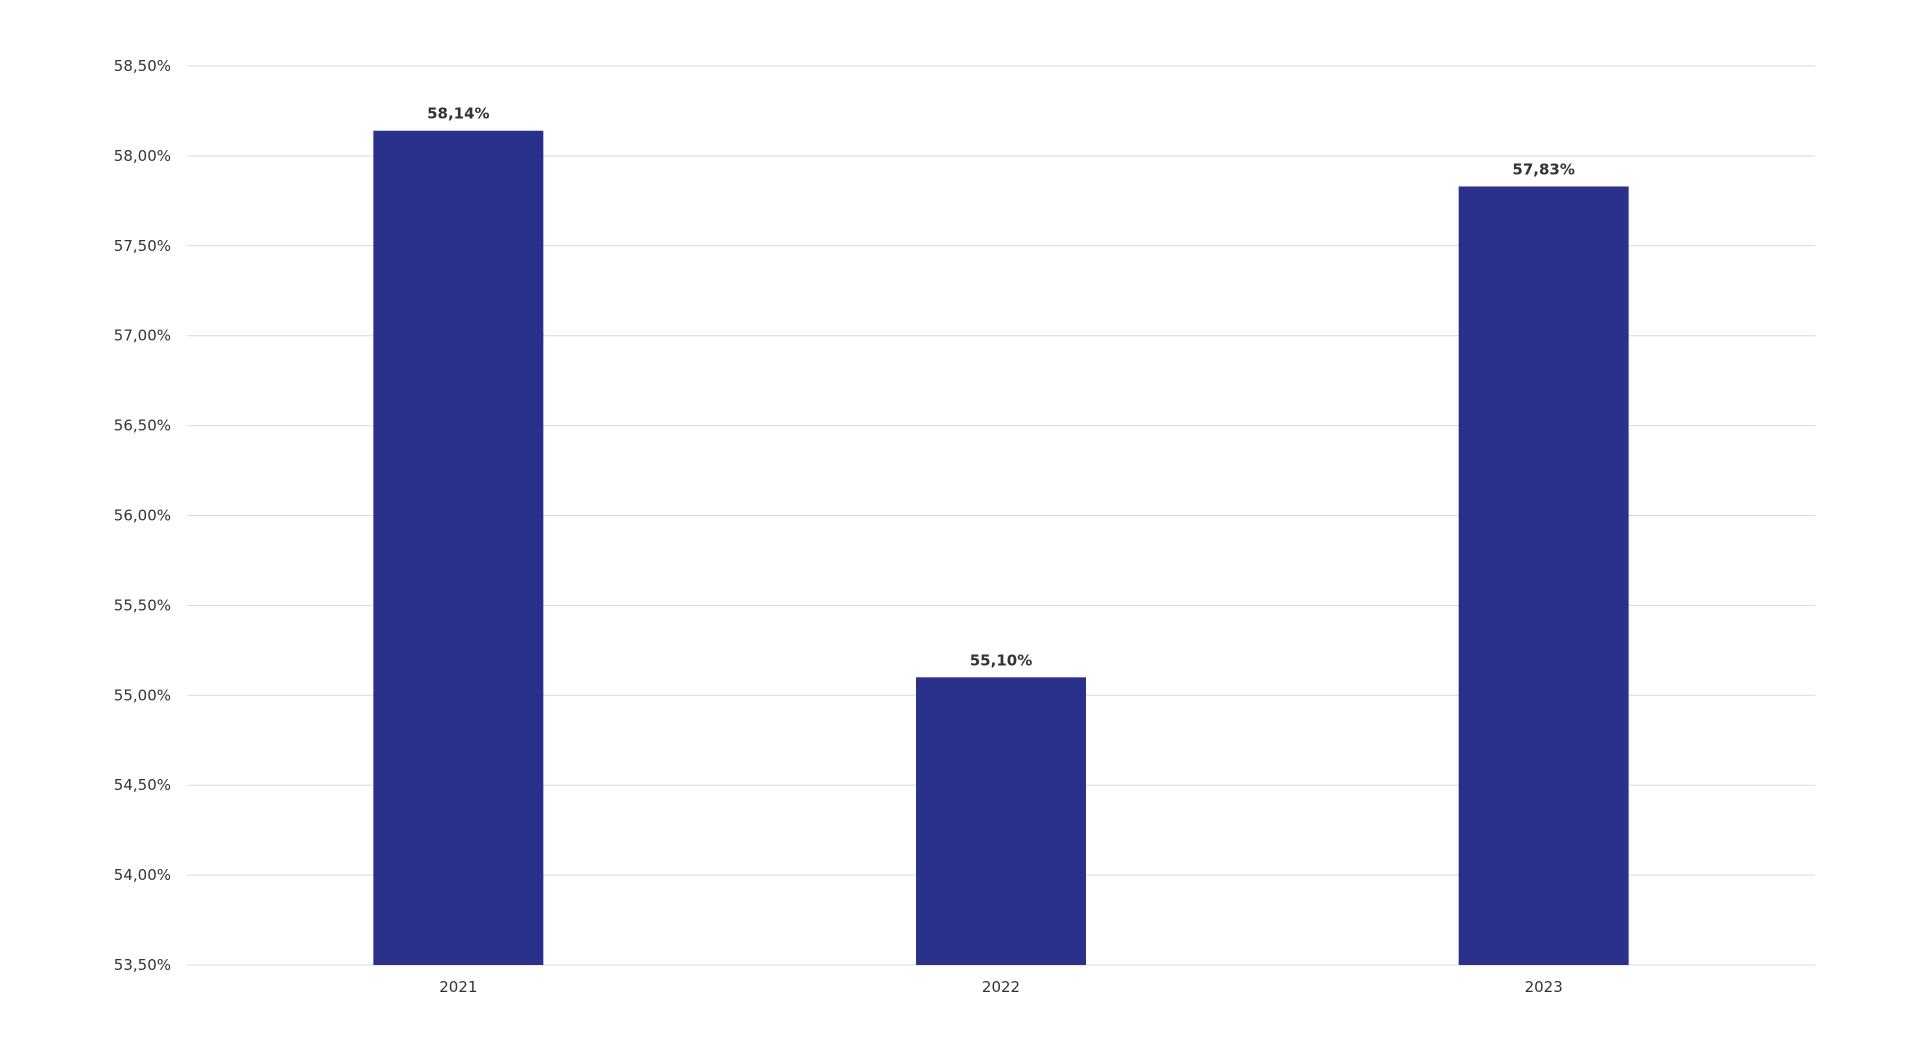 Image resolution: width=1920 pixels, height=1056 pixels. I want to click on y-tick-label: 57,00%, so click(142, 336).